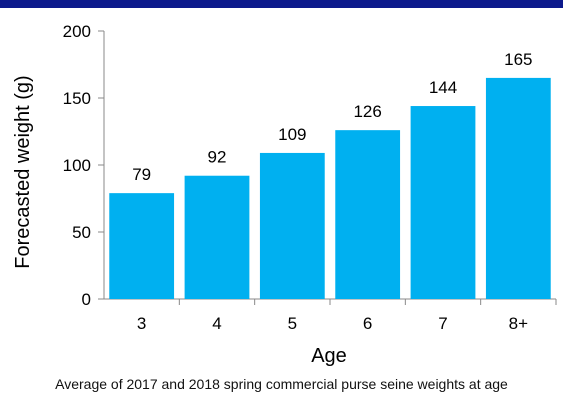 The image size is (563, 398). I want to click on bar-value-label: 109, so click(292, 134).